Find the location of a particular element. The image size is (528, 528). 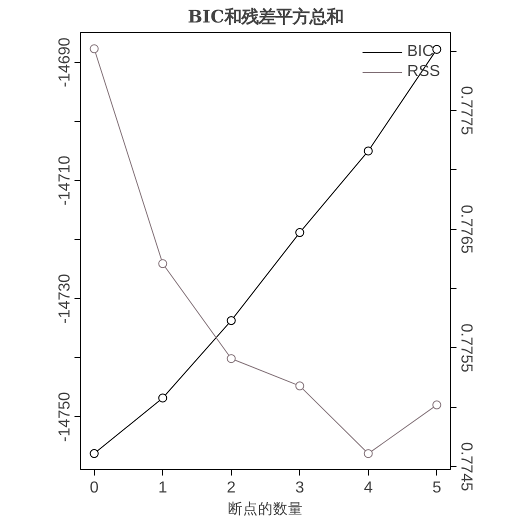

x-tick-label: 3 is located at coordinates (299, 488).